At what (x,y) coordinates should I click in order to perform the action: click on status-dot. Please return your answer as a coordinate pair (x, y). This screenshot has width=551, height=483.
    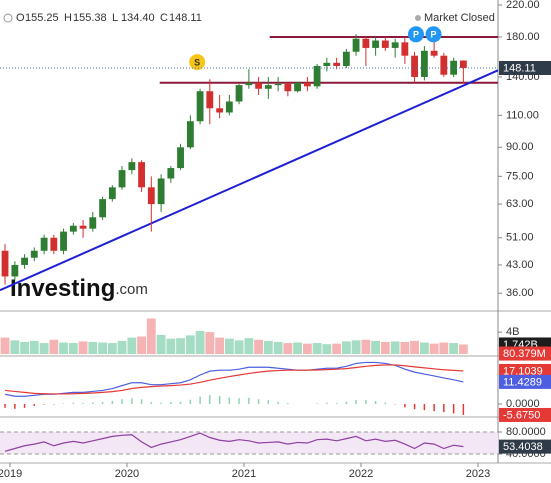
    Looking at the image, I should click on (418, 18).